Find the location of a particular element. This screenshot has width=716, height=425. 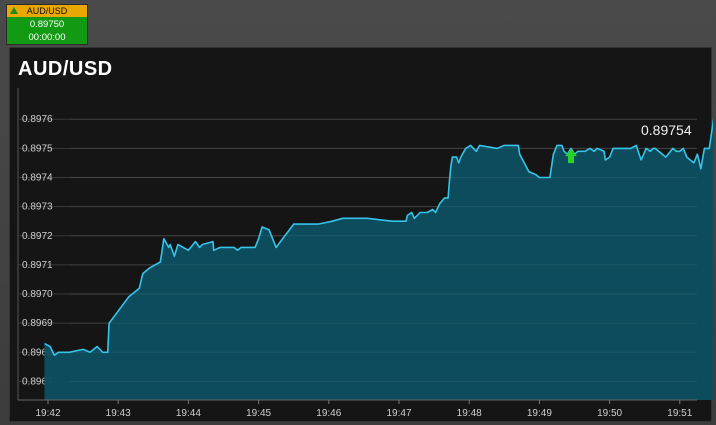

ticker-body: 0.89750 00:00:00 is located at coordinates (47, 30).